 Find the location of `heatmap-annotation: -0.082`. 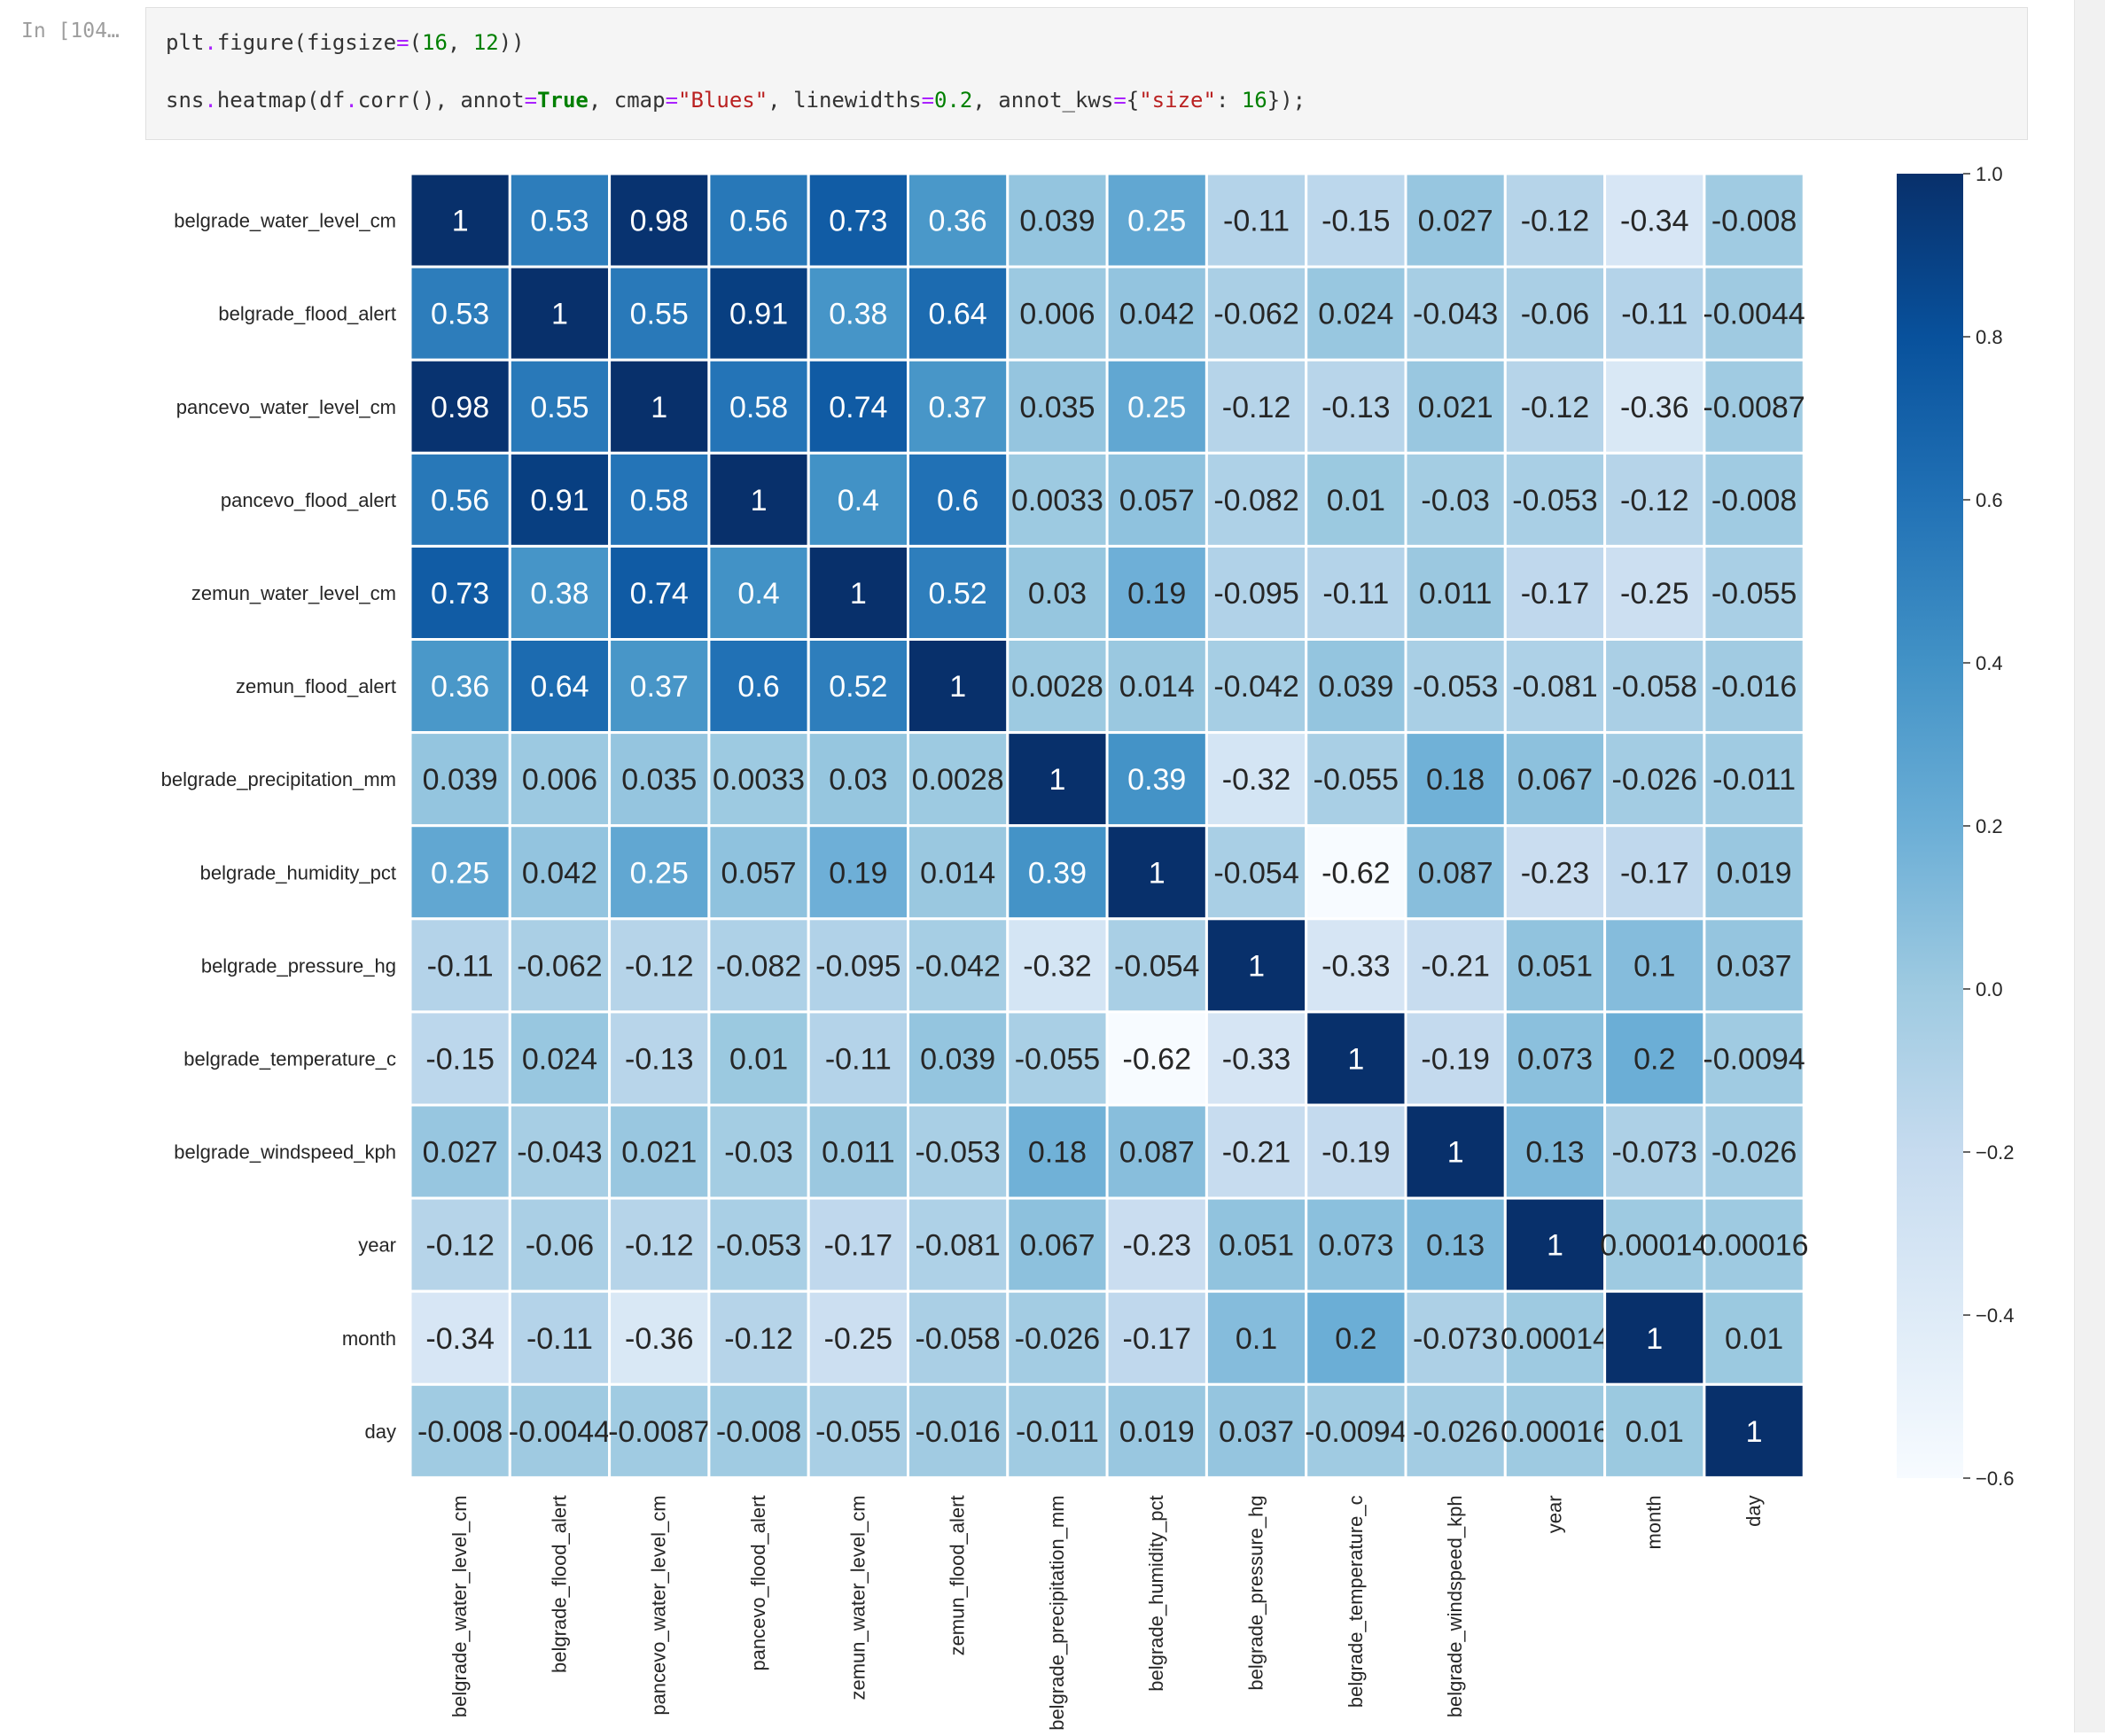

heatmap-annotation: -0.082 is located at coordinates (758, 966).